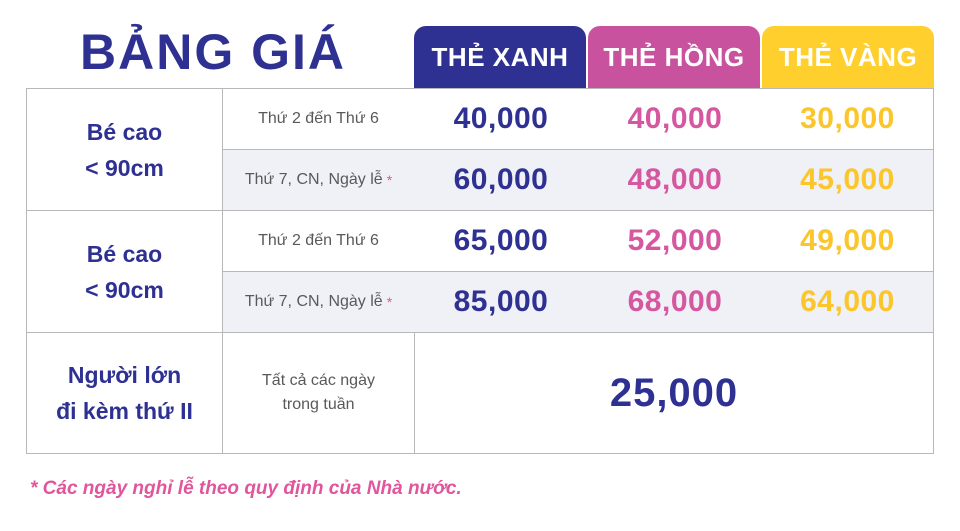  I want to click on header-the-xanh: THẺ XANH, so click(500, 57).